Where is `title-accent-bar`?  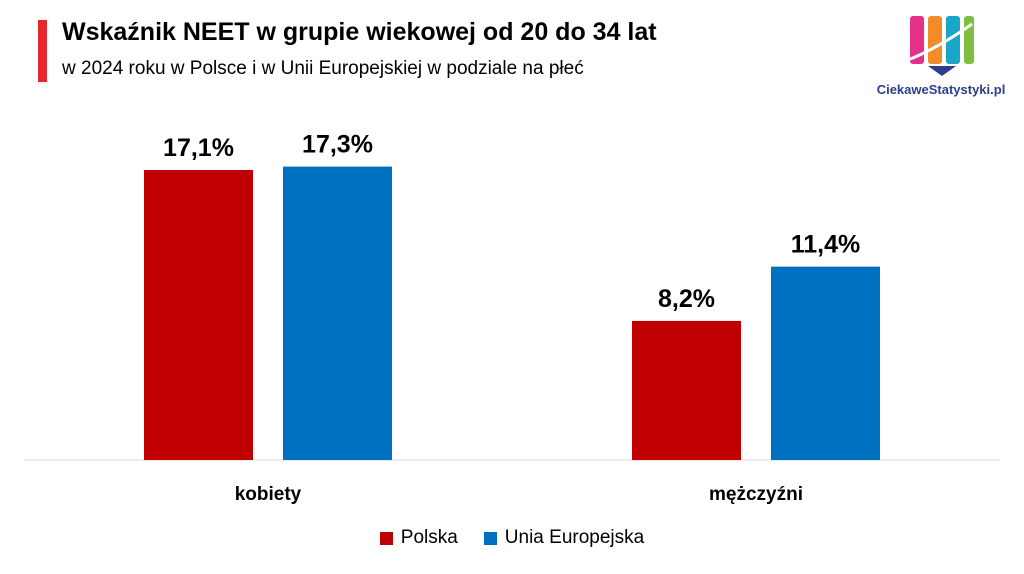
title-accent-bar is located at coordinates (42, 51).